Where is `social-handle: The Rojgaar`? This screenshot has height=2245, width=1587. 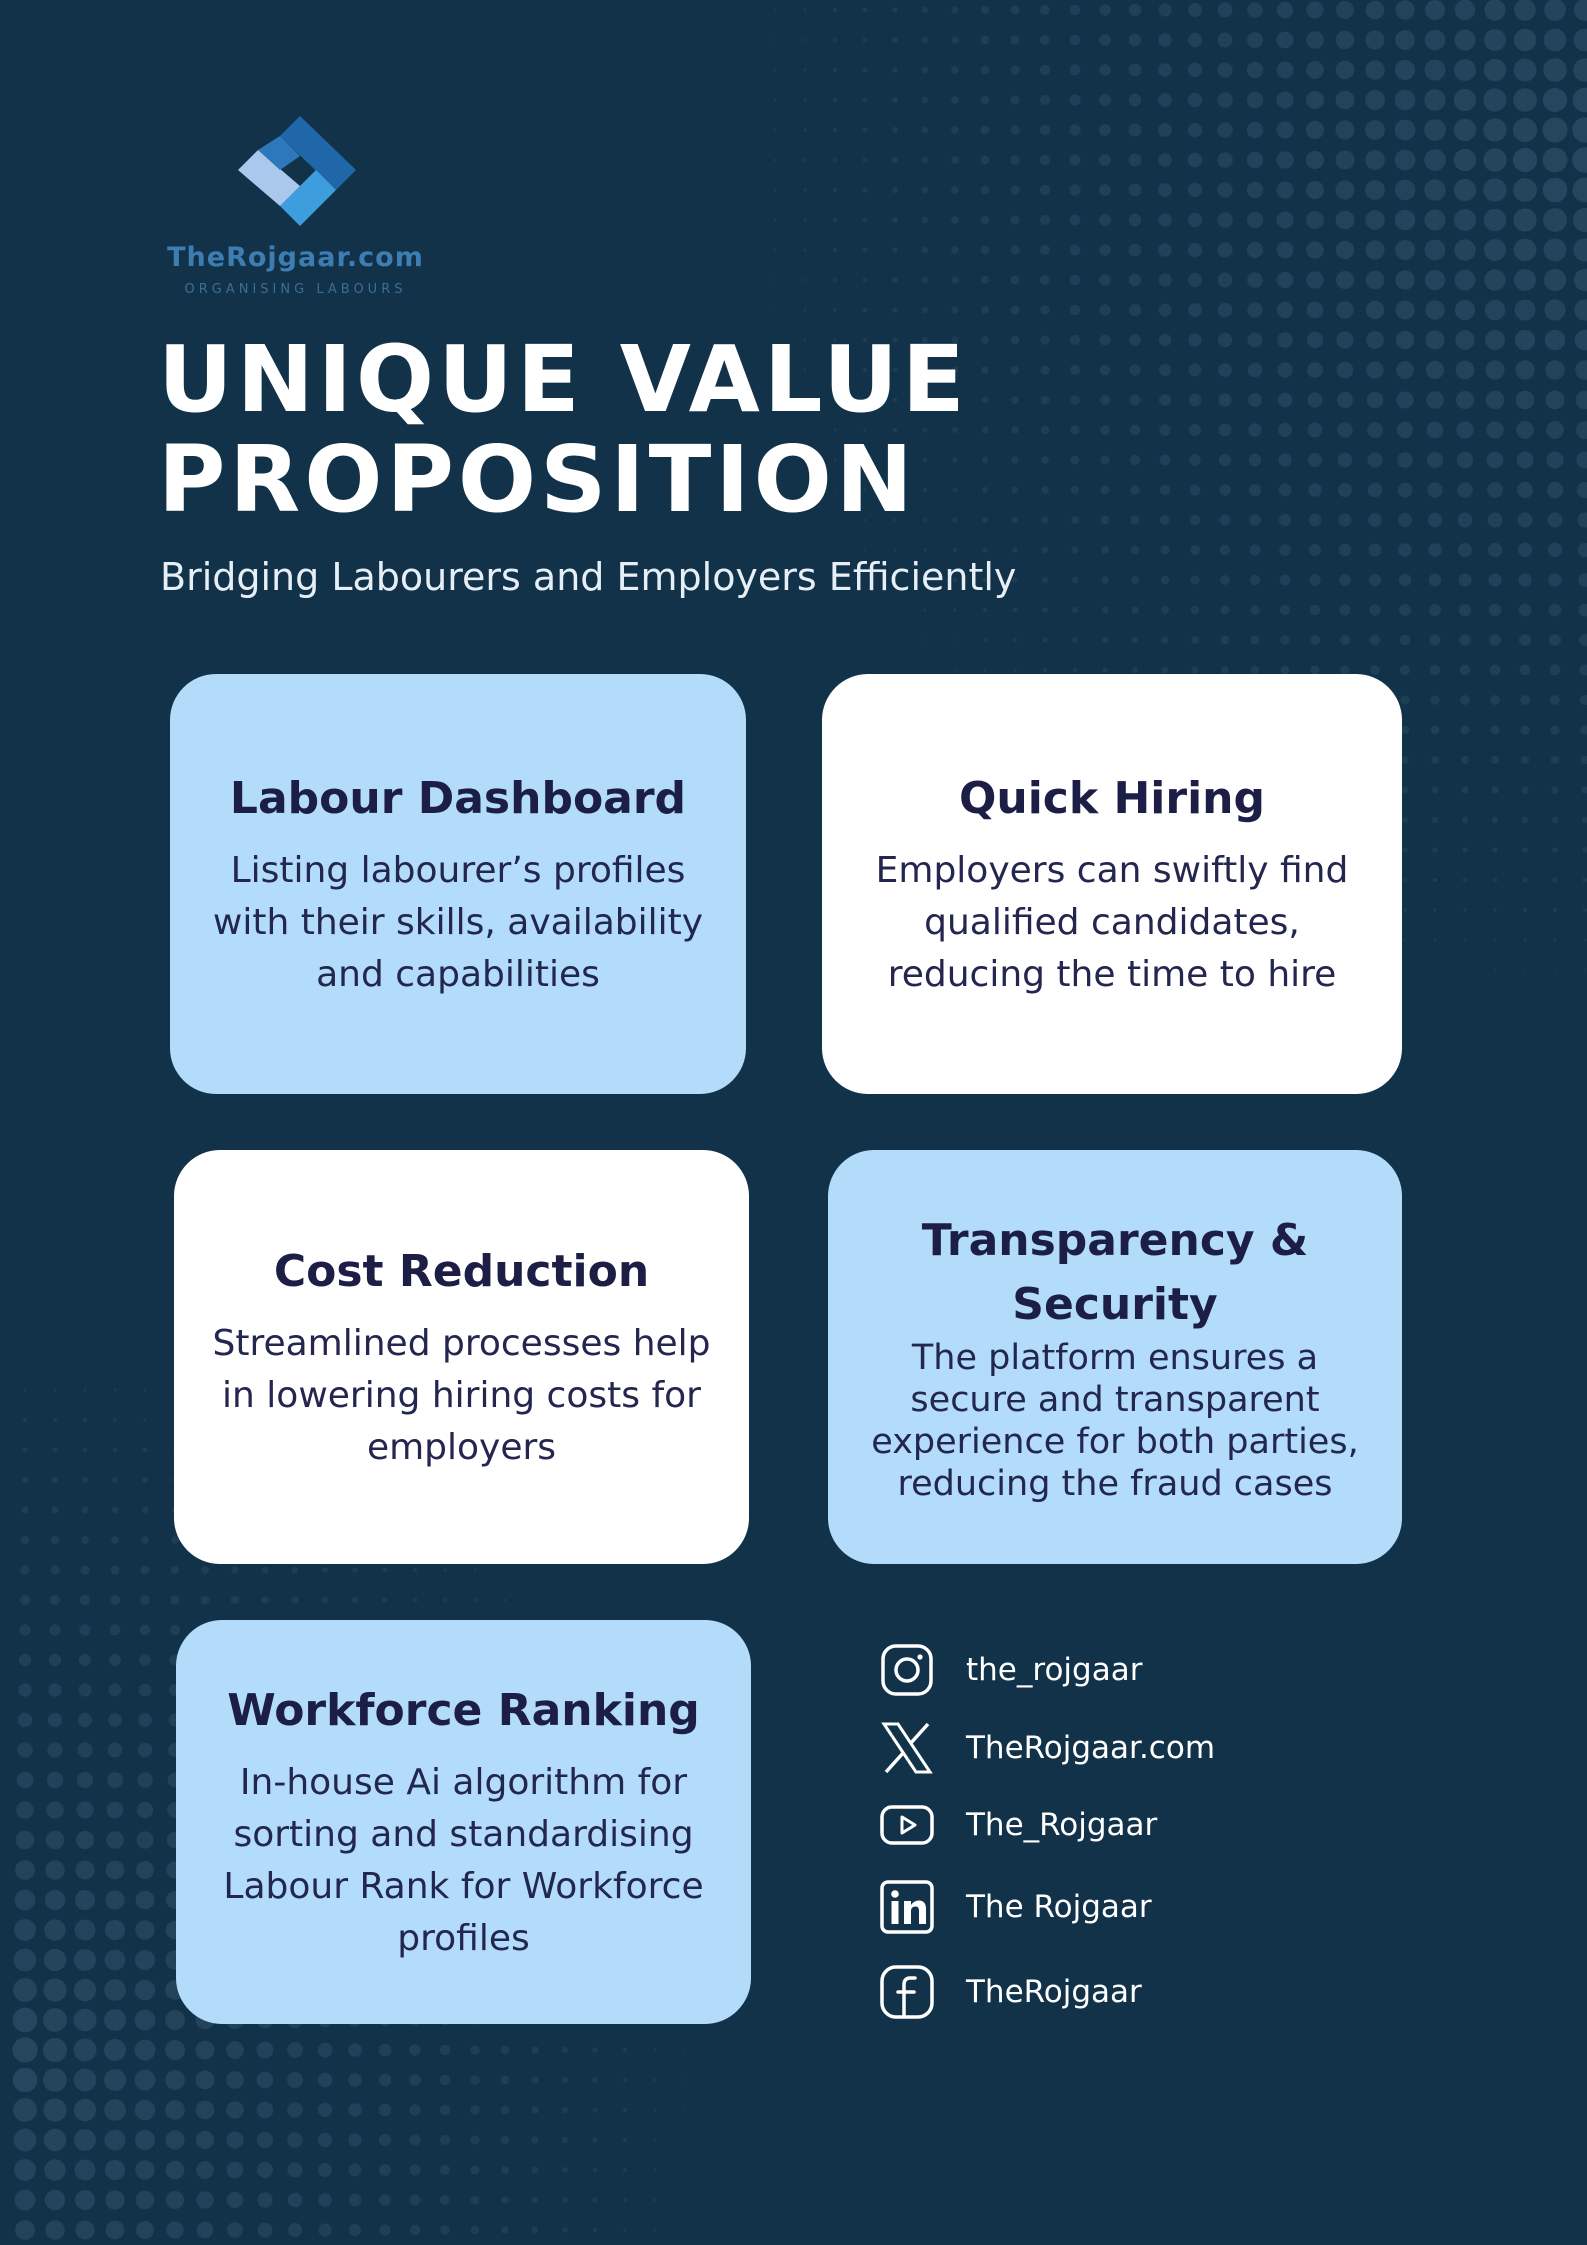 social-handle: The Rojgaar is located at coordinates (1059, 1907).